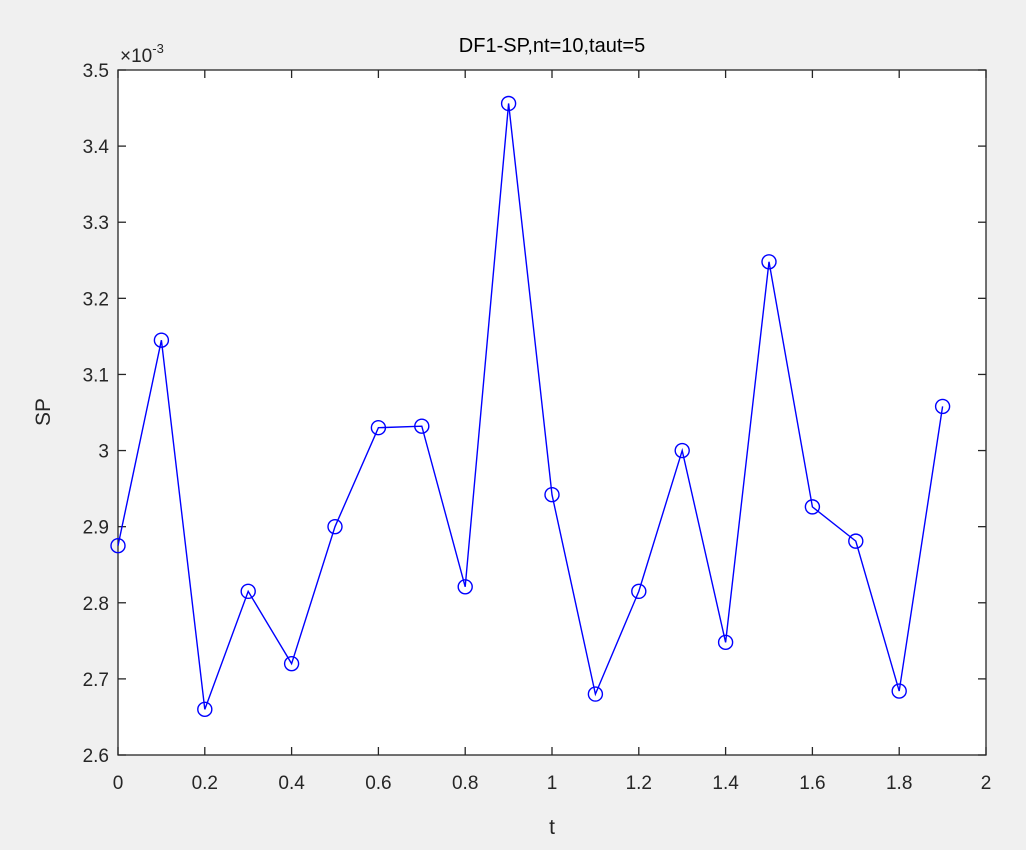 This screenshot has width=1026, height=850. I want to click on x-axis-label: t, so click(552, 827).